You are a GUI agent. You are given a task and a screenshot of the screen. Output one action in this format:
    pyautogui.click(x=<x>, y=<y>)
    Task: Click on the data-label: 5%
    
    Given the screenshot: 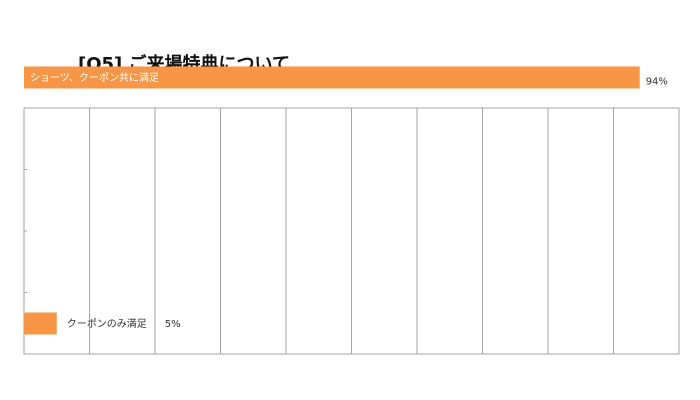 What is the action you would take?
    pyautogui.click(x=173, y=324)
    